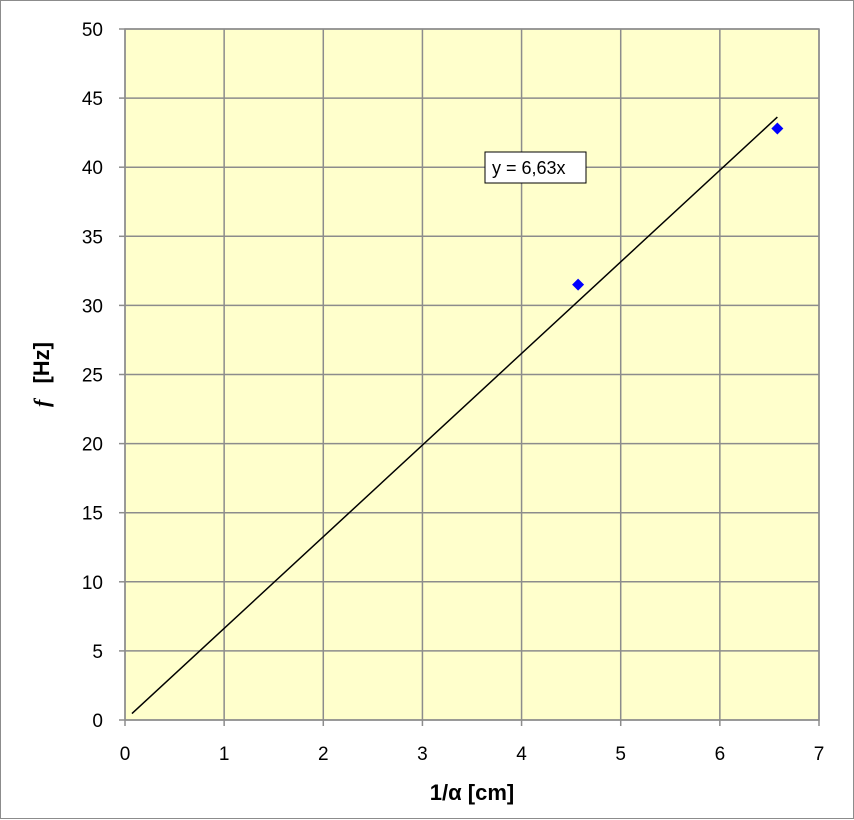 This screenshot has height=820, width=854. Describe the element at coordinates (103, 376) in the screenshot. I see `y-axis-ticks: 0 5 10 15 20 25 30 35 40 45 50` at that location.